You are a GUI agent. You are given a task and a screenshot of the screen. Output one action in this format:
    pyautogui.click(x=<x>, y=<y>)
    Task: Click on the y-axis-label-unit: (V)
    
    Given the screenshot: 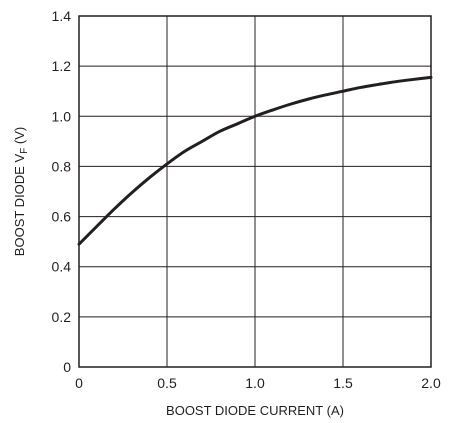 What is the action you would take?
    pyautogui.click(x=19, y=137)
    